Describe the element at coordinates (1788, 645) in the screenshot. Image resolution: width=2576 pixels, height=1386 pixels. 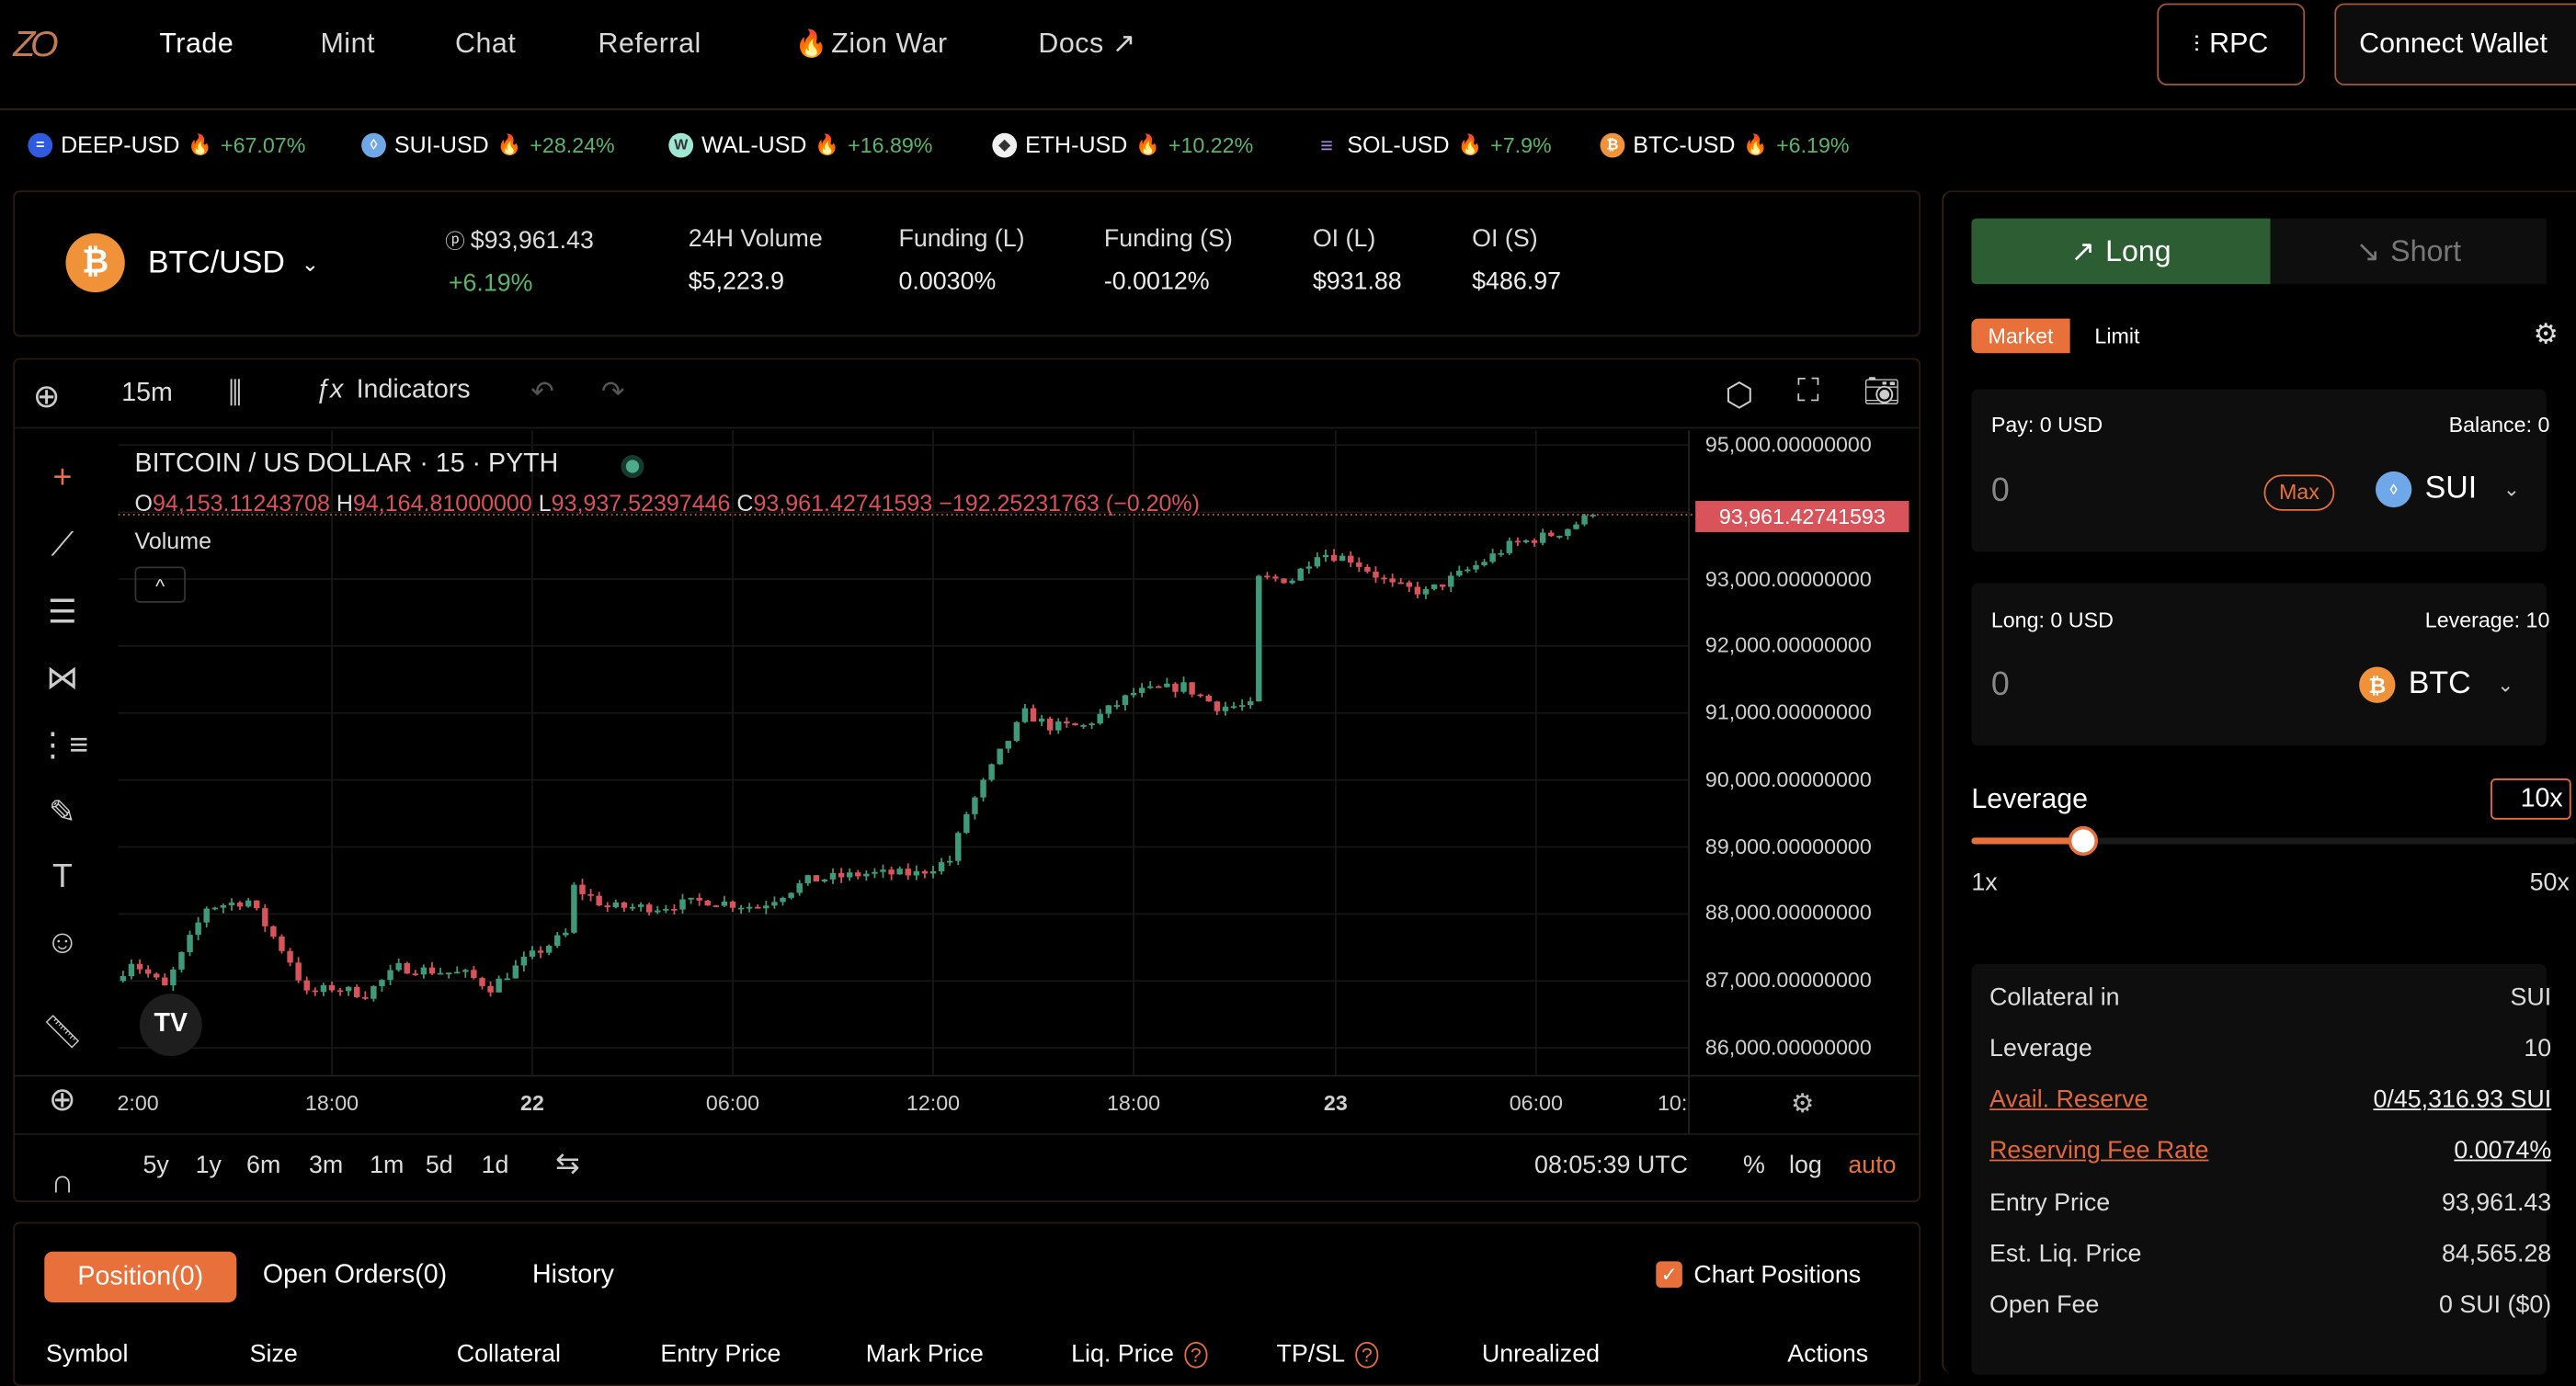
I see `price-tick: 92,000.00000000` at that location.